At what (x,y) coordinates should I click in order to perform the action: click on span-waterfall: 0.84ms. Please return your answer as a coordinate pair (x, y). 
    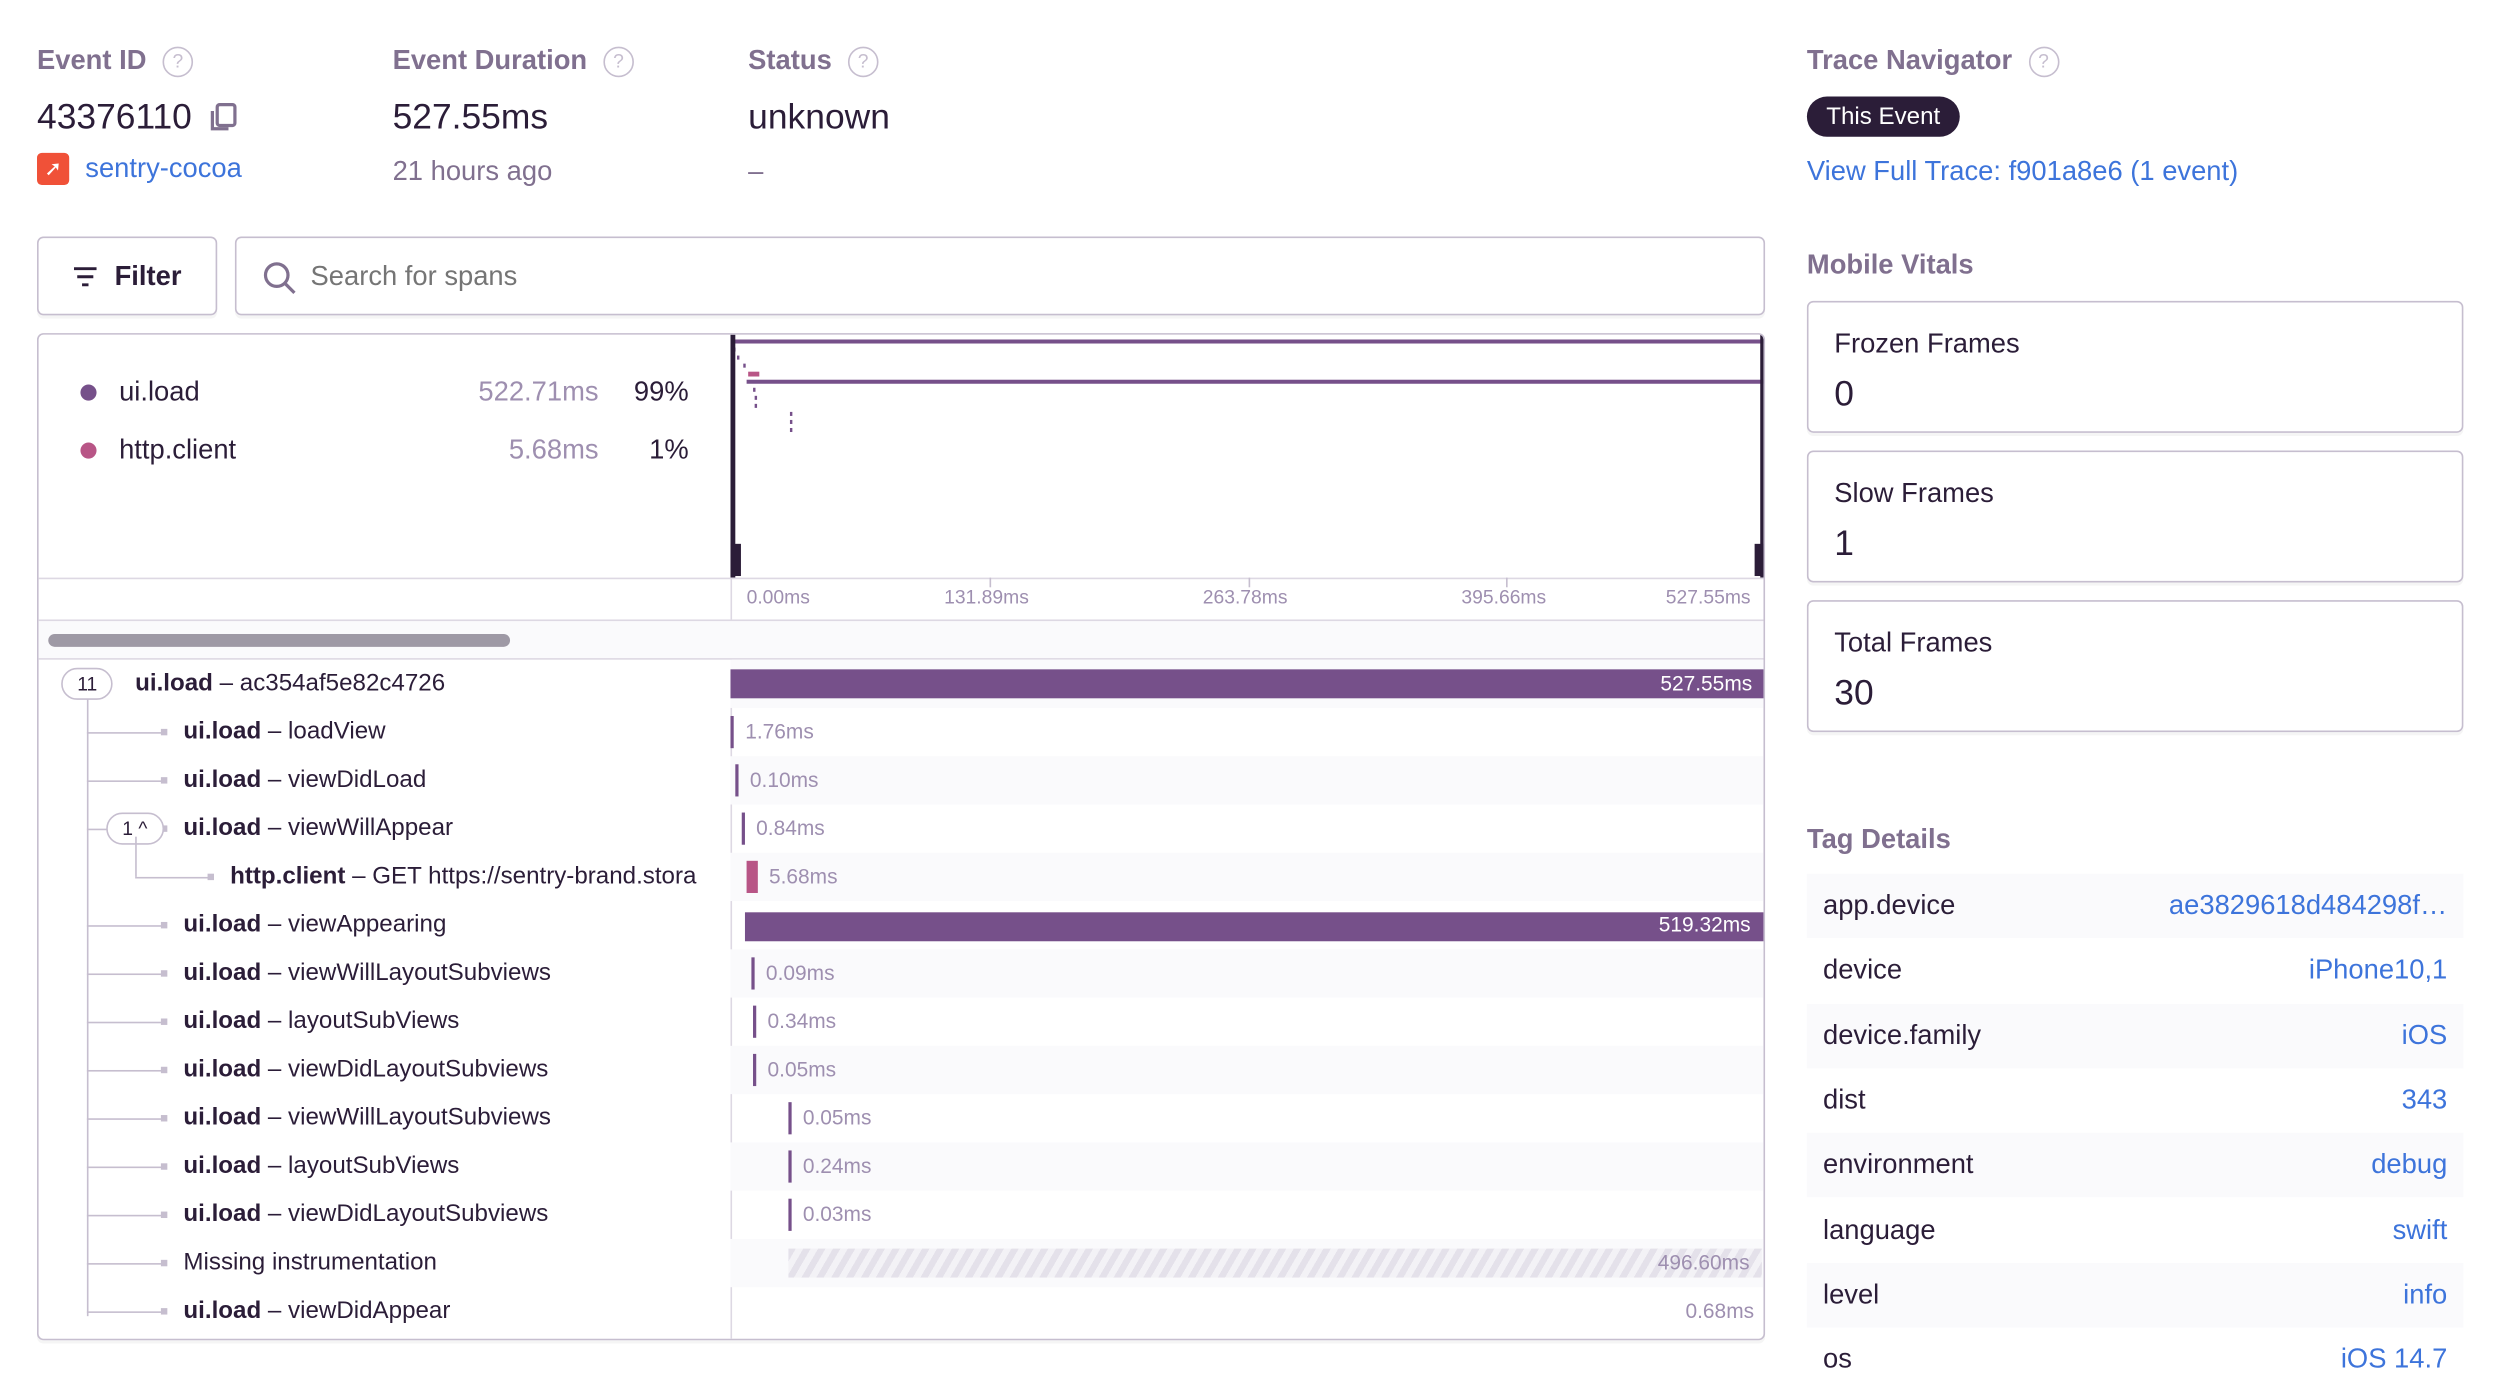
    Looking at the image, I should click on (1246, 829).